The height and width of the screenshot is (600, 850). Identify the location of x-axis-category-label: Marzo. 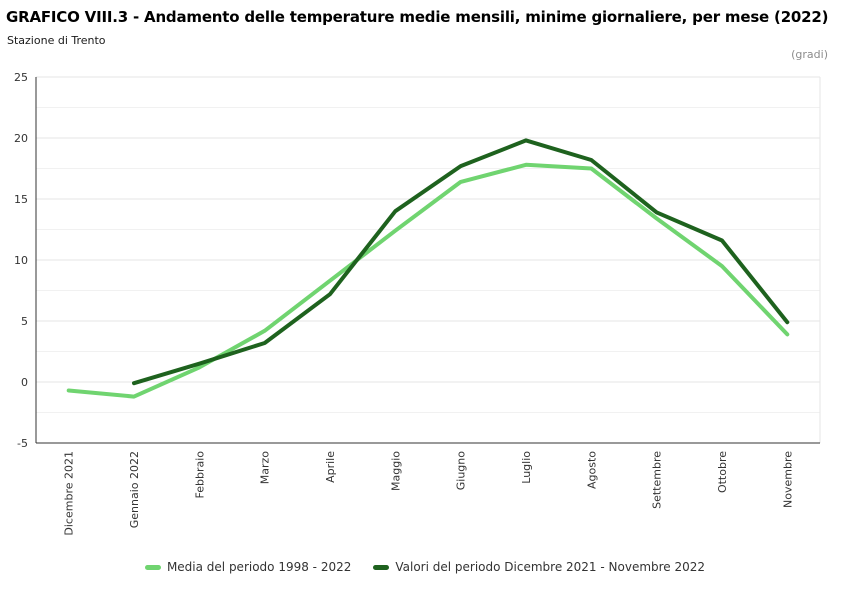
(265, 468).